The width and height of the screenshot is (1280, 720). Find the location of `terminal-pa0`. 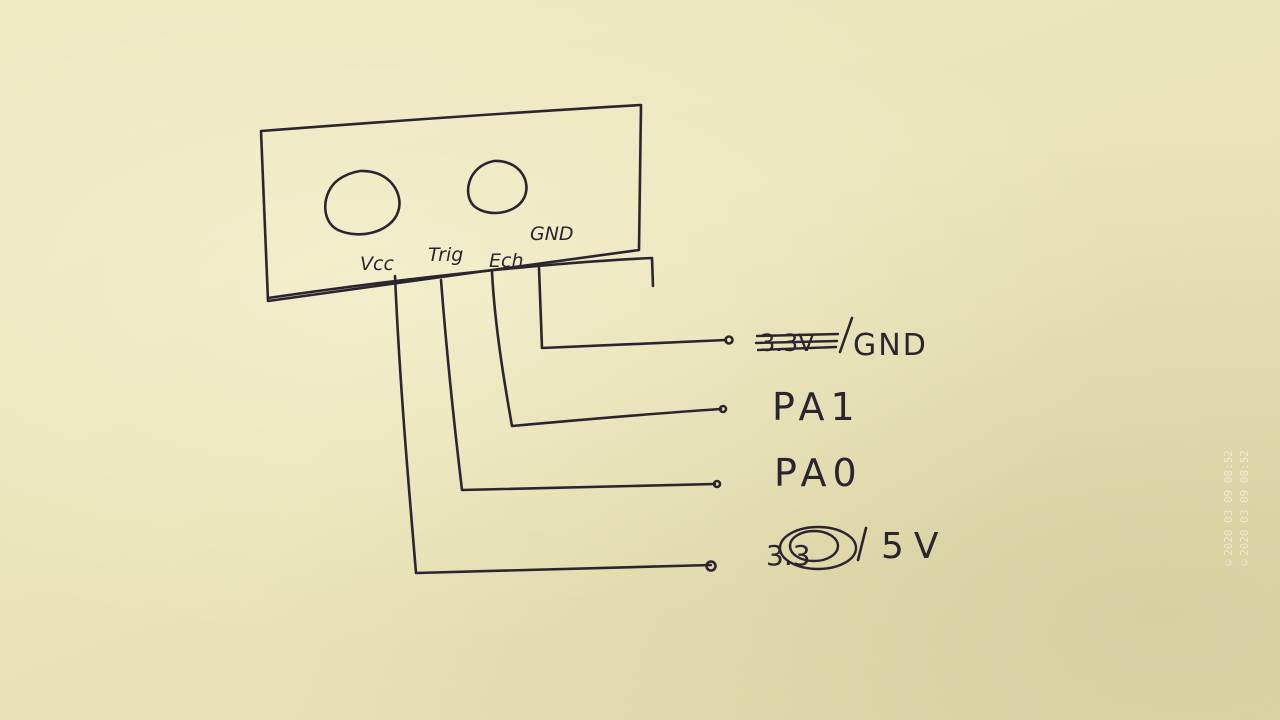

terminal-pa0 is located at coordinates (717, 484).